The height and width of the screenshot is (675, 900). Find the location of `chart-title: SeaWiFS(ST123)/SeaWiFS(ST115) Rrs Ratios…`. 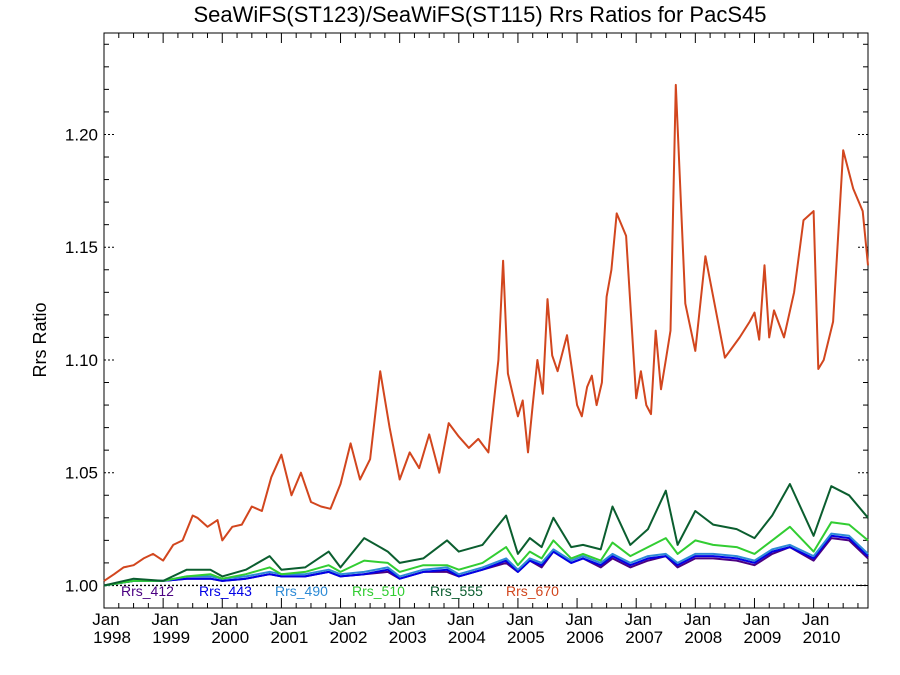

chart-title: SeaWiFS(ST123)/SeaWiFS(ST115) Rrs Ratios… is located at coordinates (480, 14).